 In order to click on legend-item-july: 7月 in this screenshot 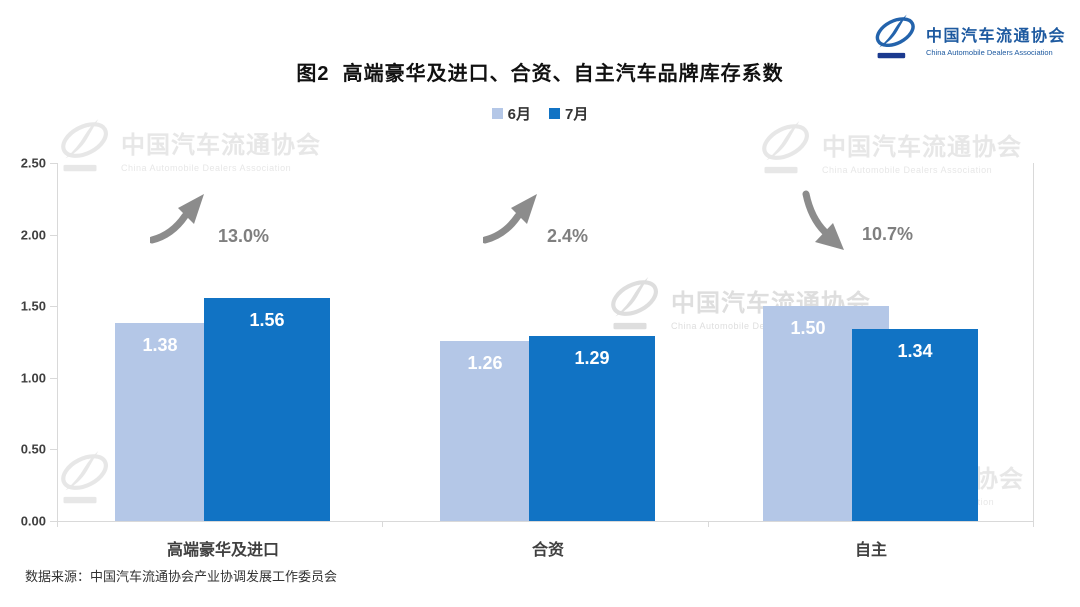, I will do `click(568, 113)`.